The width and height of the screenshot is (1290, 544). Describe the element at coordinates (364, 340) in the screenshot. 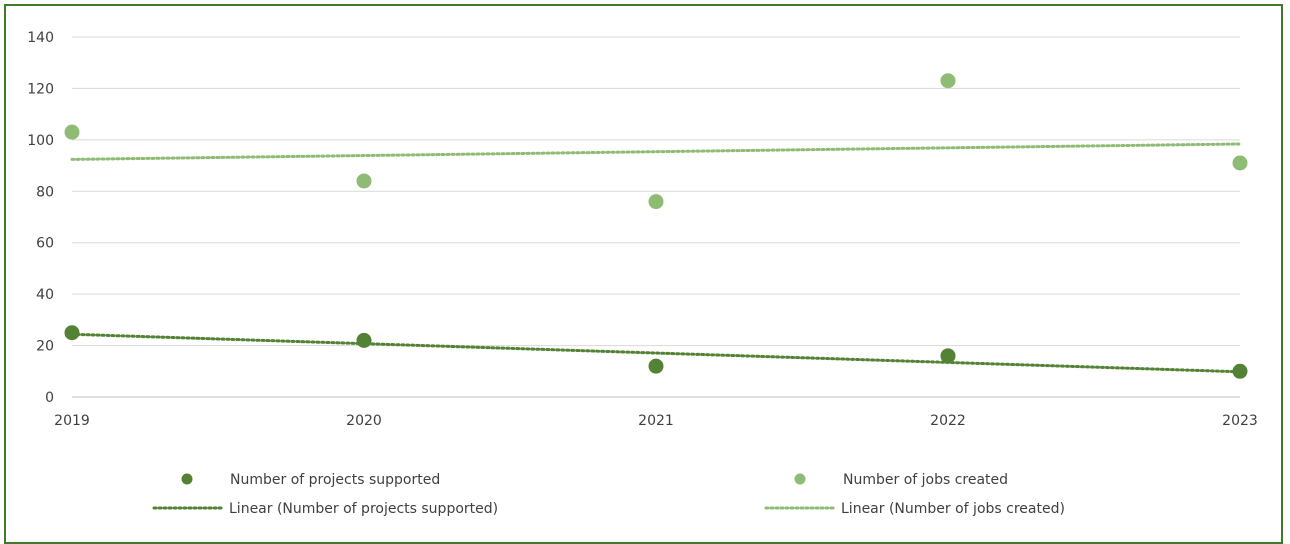

I see `projects-point-2020` at that location.